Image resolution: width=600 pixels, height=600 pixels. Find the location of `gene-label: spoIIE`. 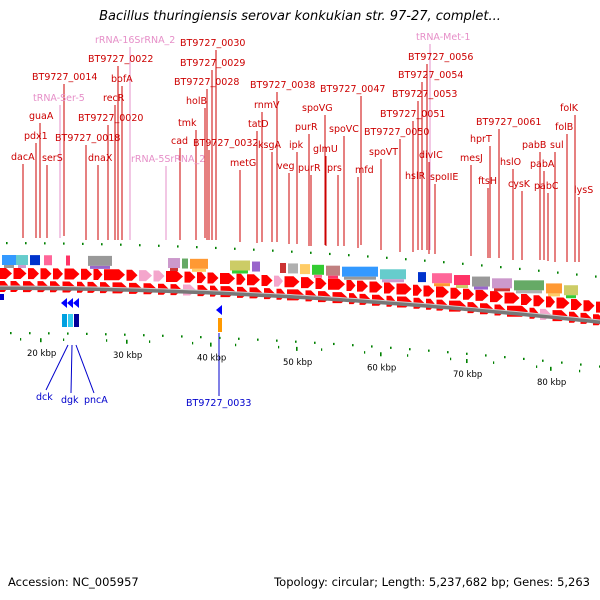

gene-label: spoIIE is located at coordinates (444, 177).